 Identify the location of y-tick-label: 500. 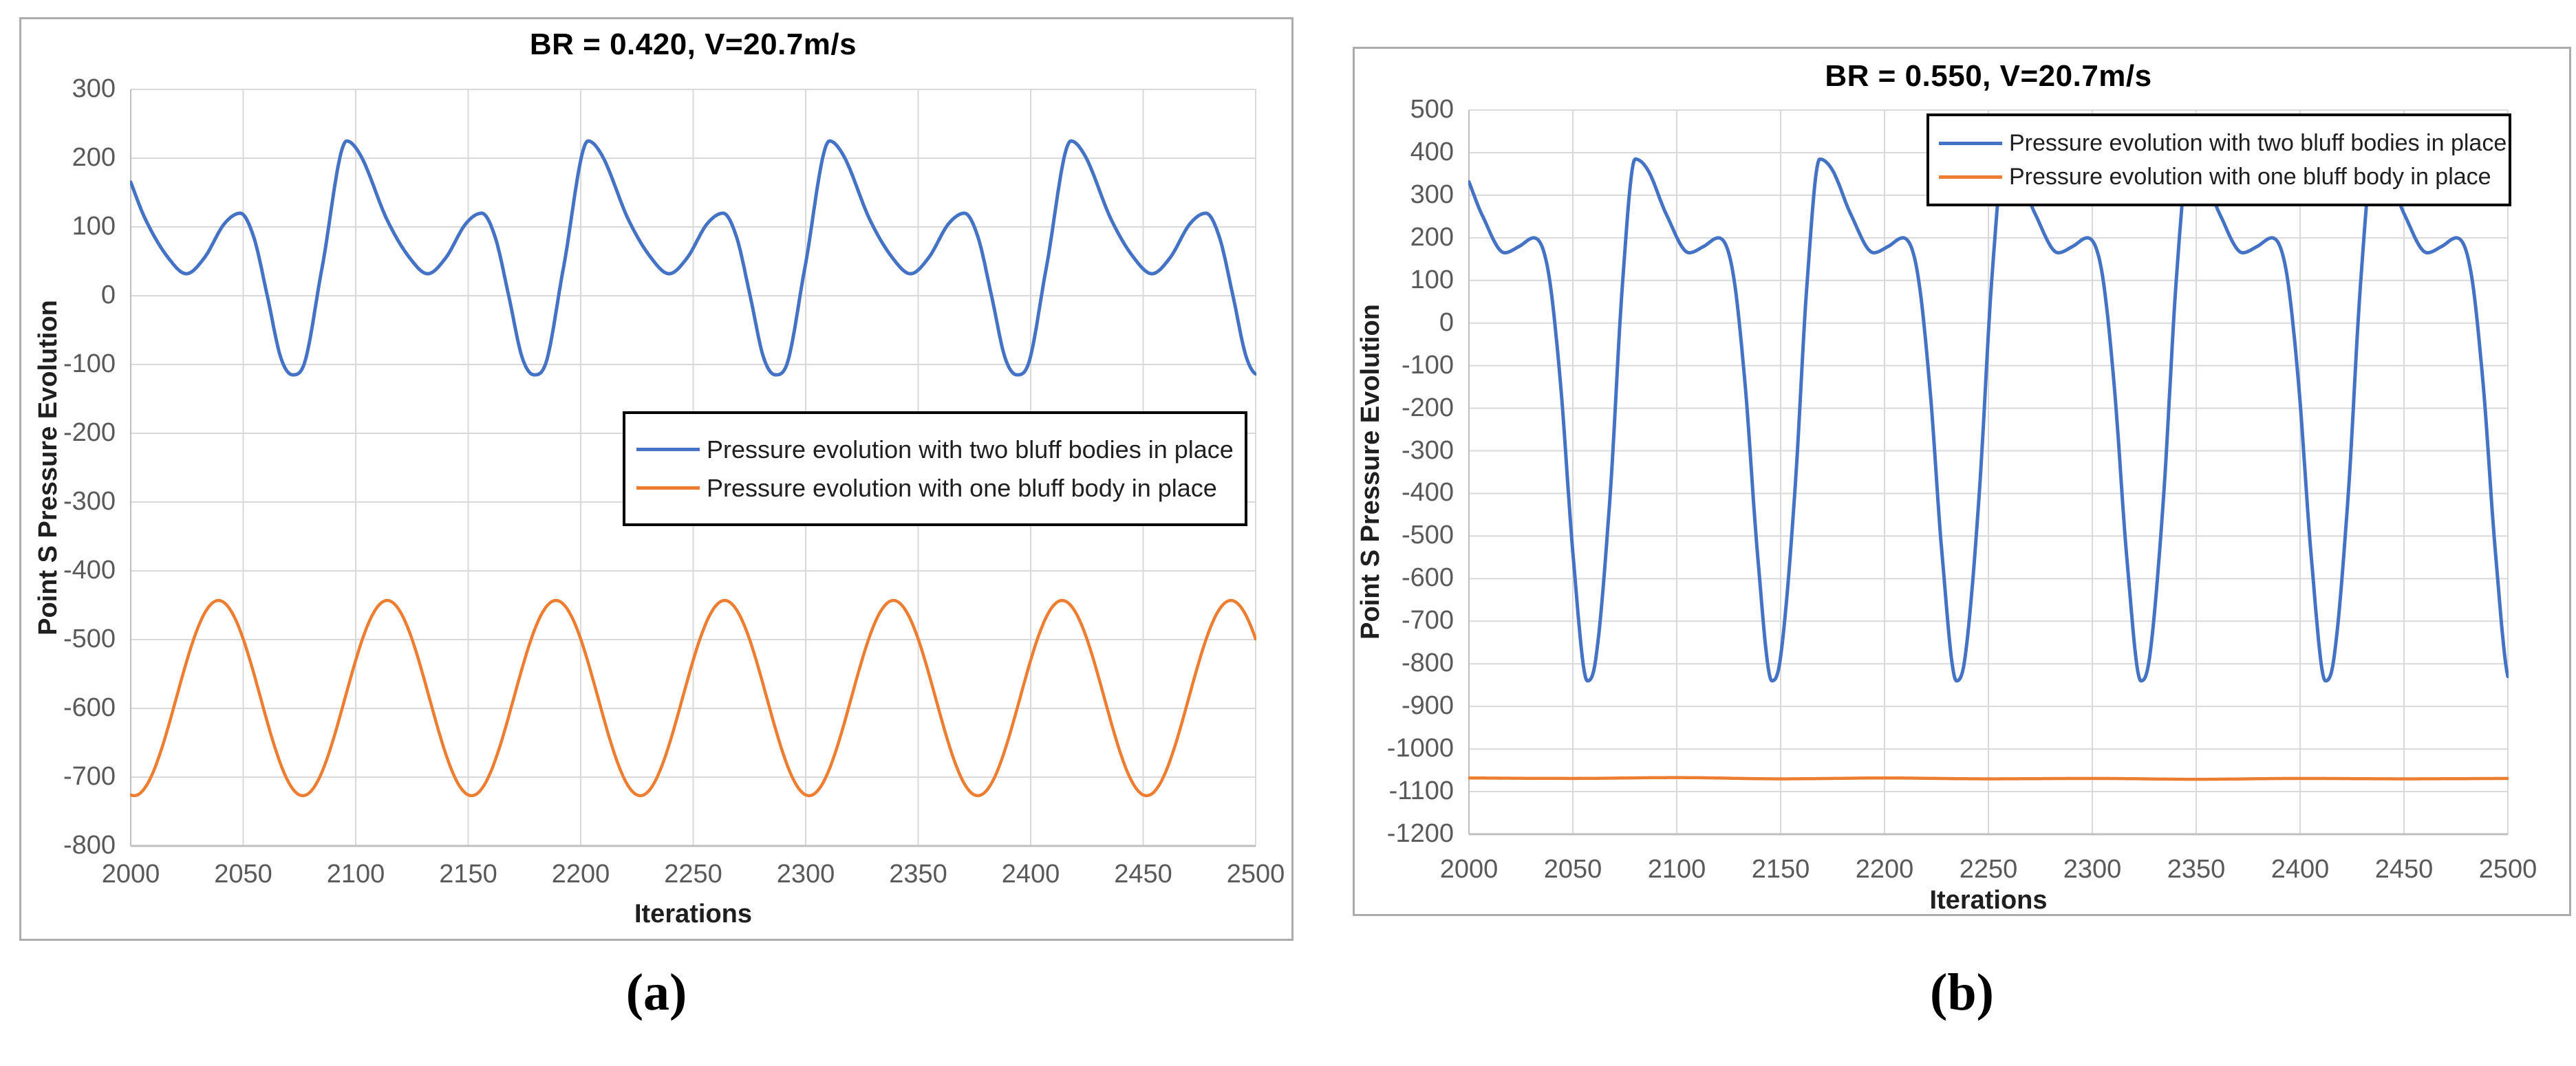
(1432, 109).